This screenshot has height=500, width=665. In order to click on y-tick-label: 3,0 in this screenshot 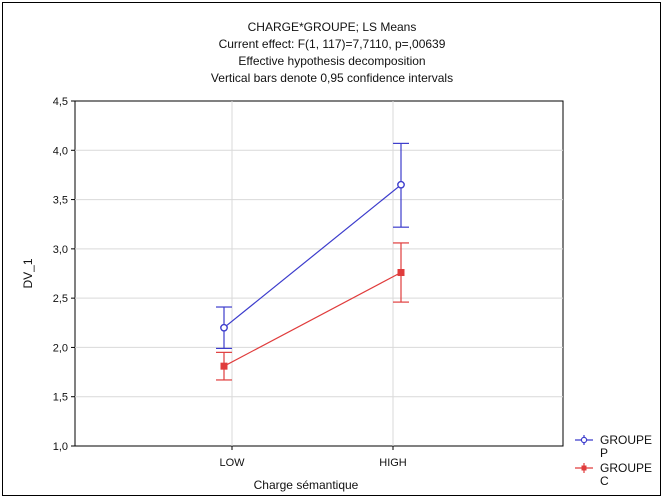, I will do `click(60, 250)`.